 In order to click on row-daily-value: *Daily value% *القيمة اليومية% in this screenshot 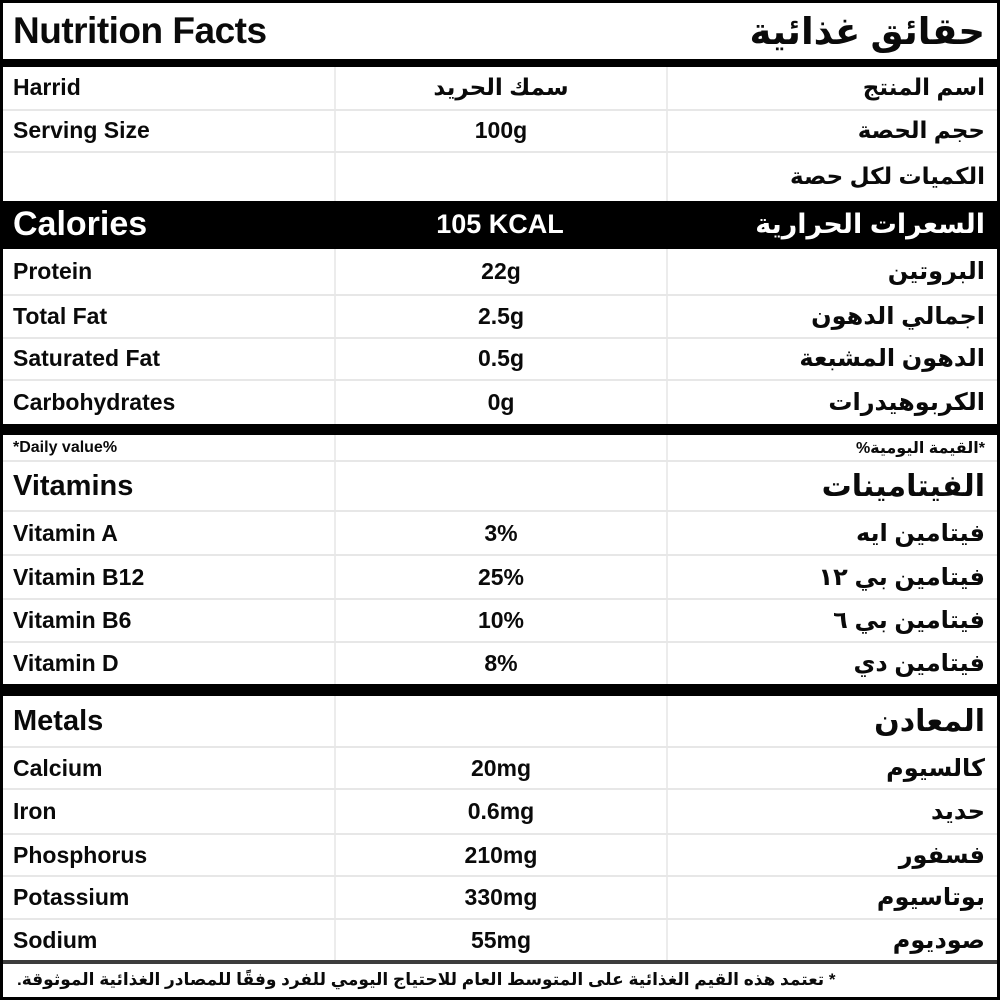, I will do `click(500, 448)`.